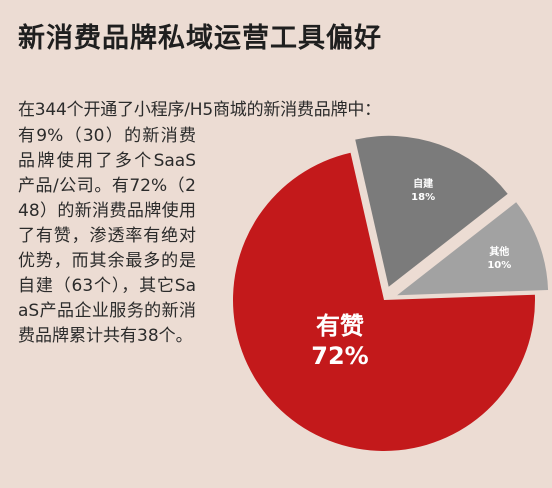 The image size is (552, 488). What do you see at coordinates (499, 265) in the screenshot?
I see `slice-value-label: 10%` at bounding box center [499, 265].